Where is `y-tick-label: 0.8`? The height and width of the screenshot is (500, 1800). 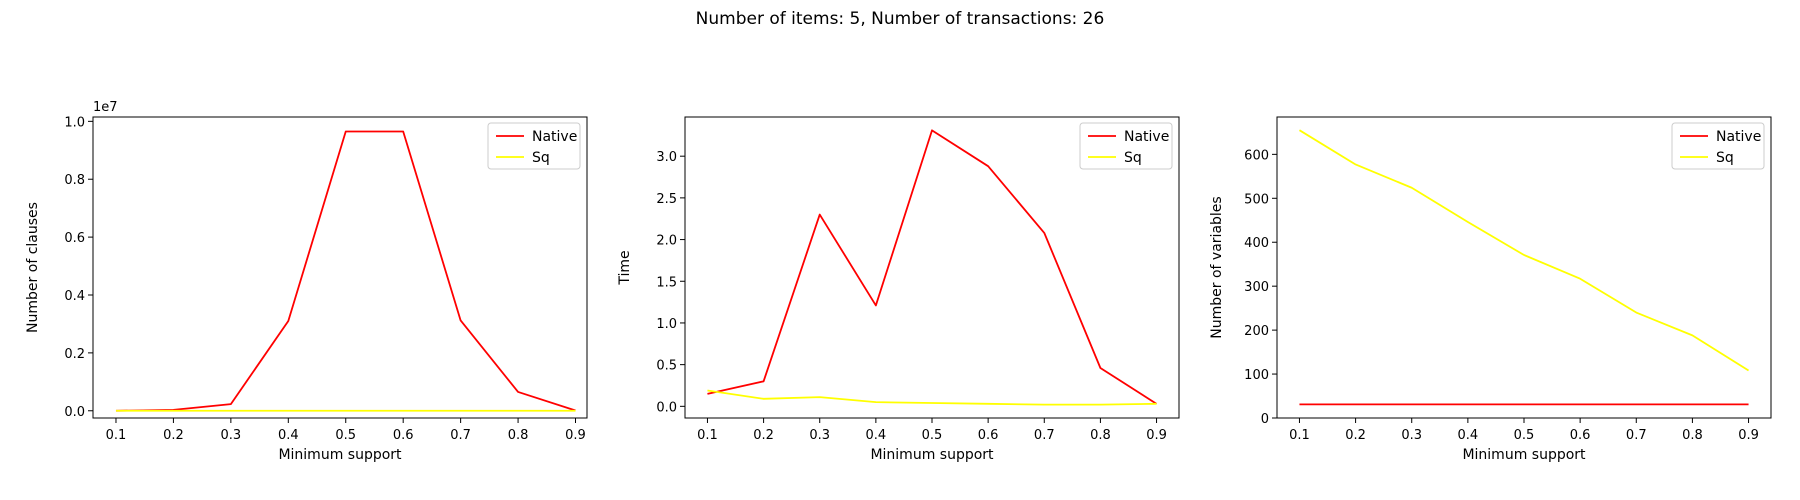
y-tick-label: 0.8 is located at coordinates (74, 180).